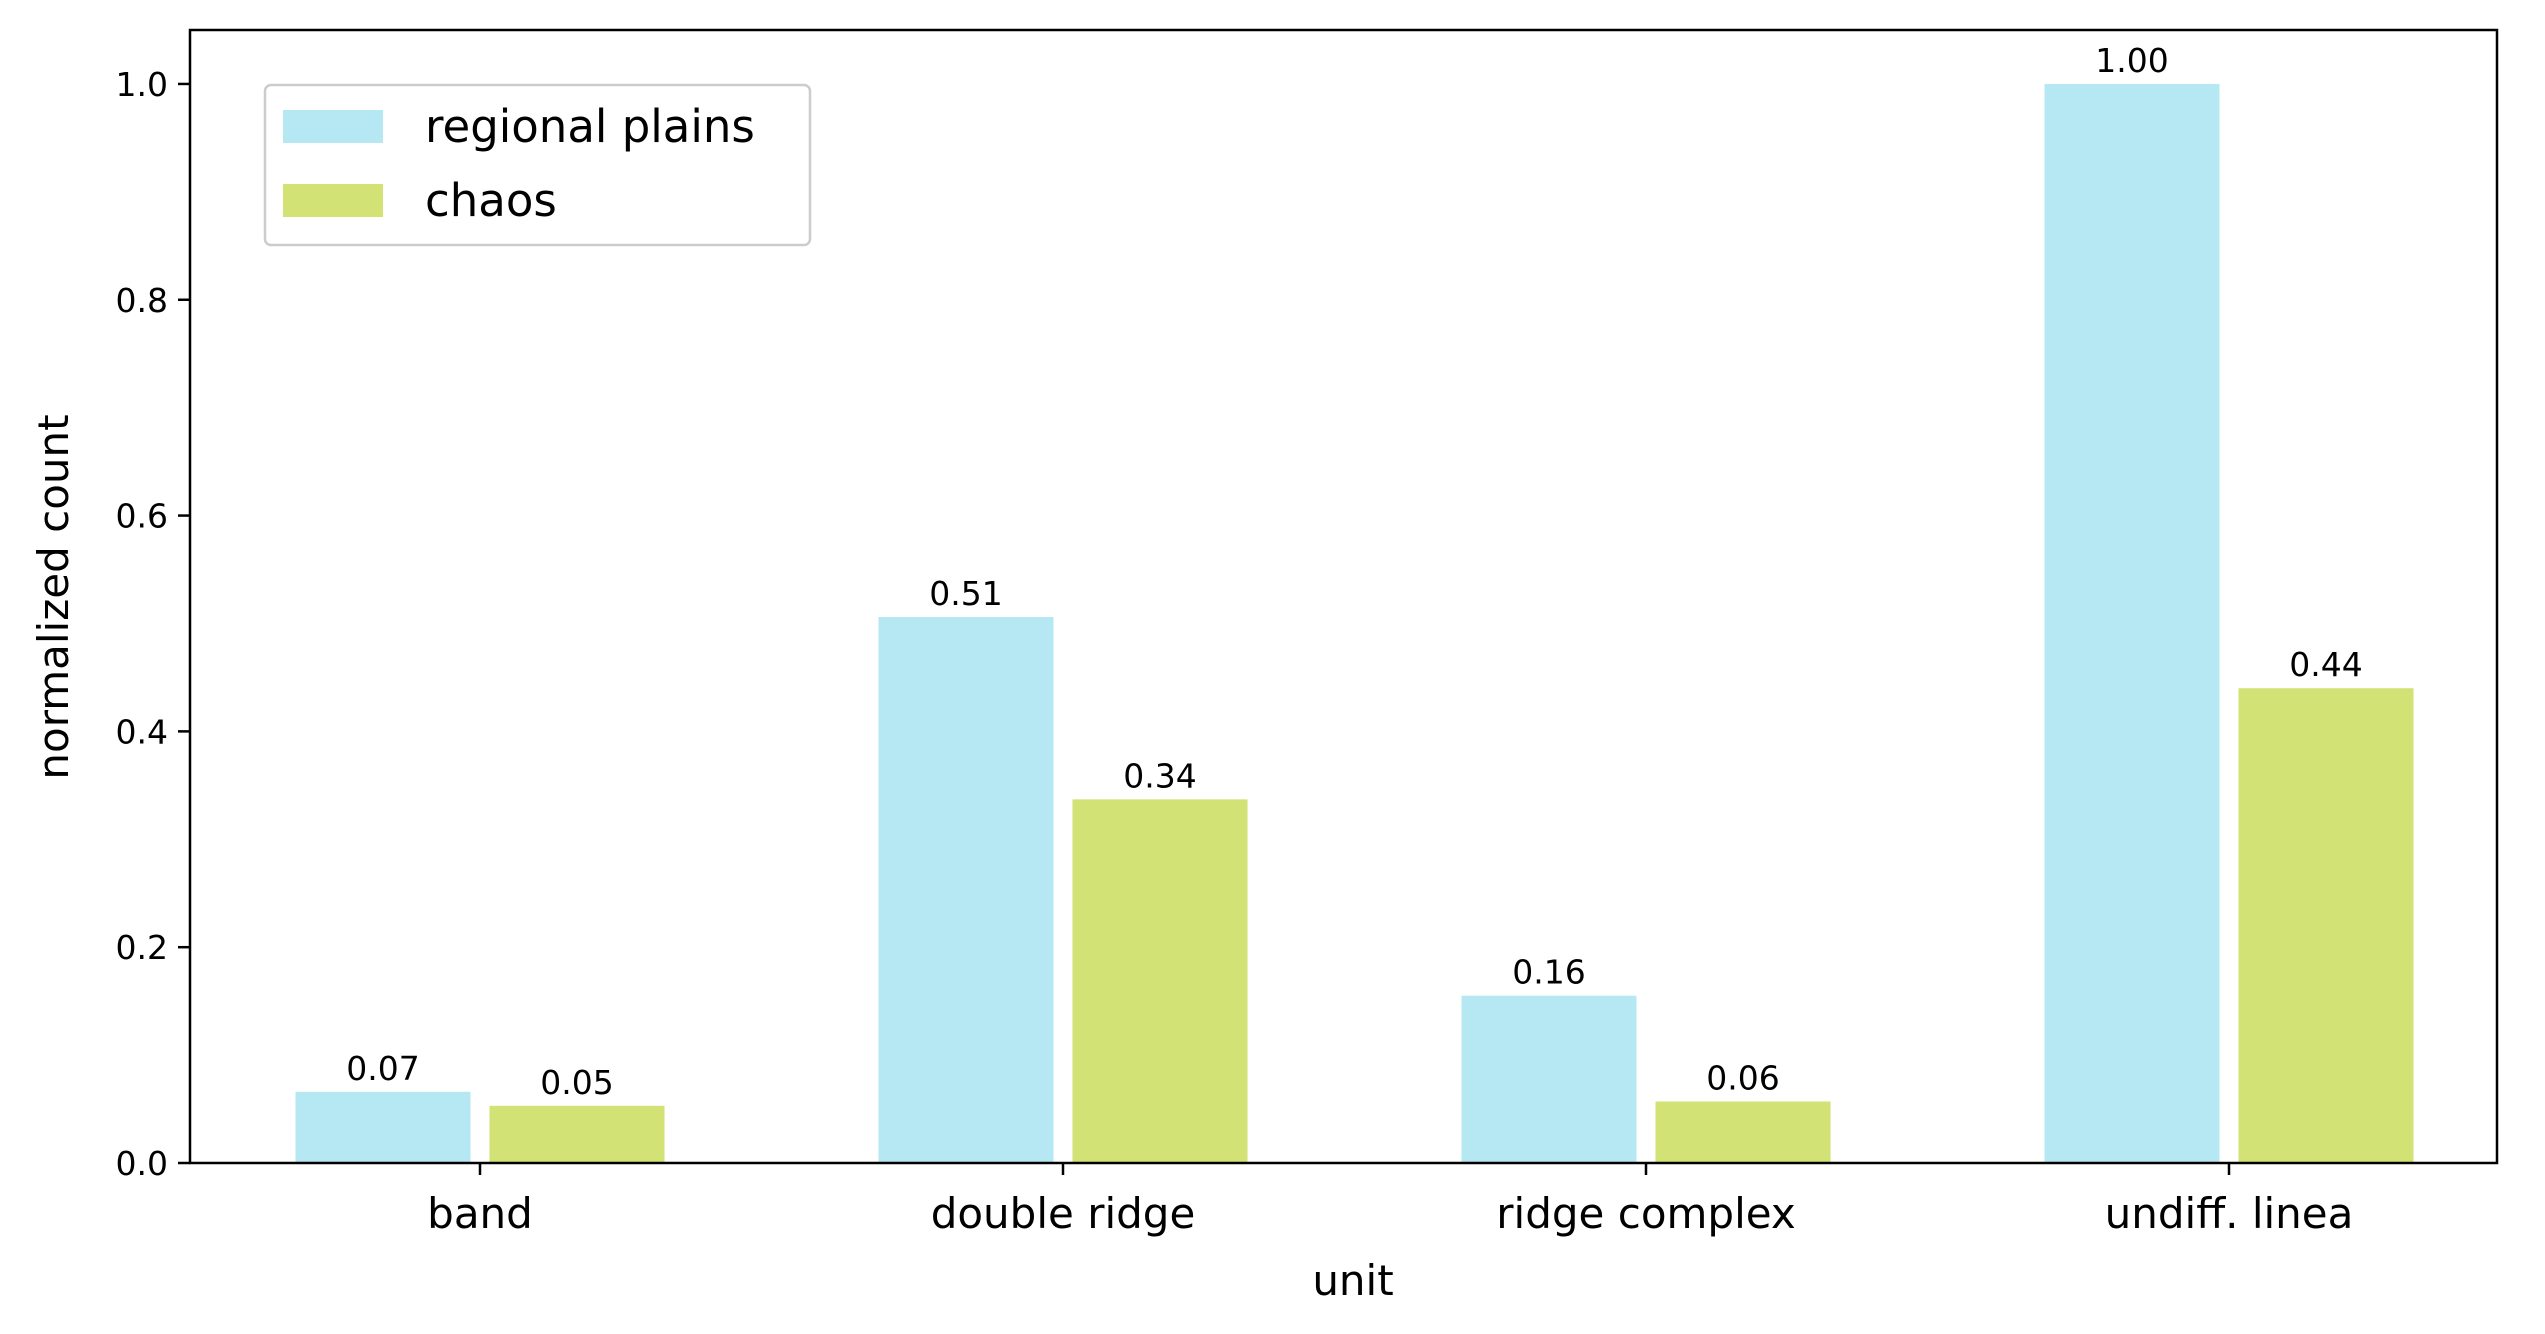  What do you see at coordinates (576, 1082) in the screenshot?
I see `bar-value-label: 0.05` at bounding box center [576, 1082].